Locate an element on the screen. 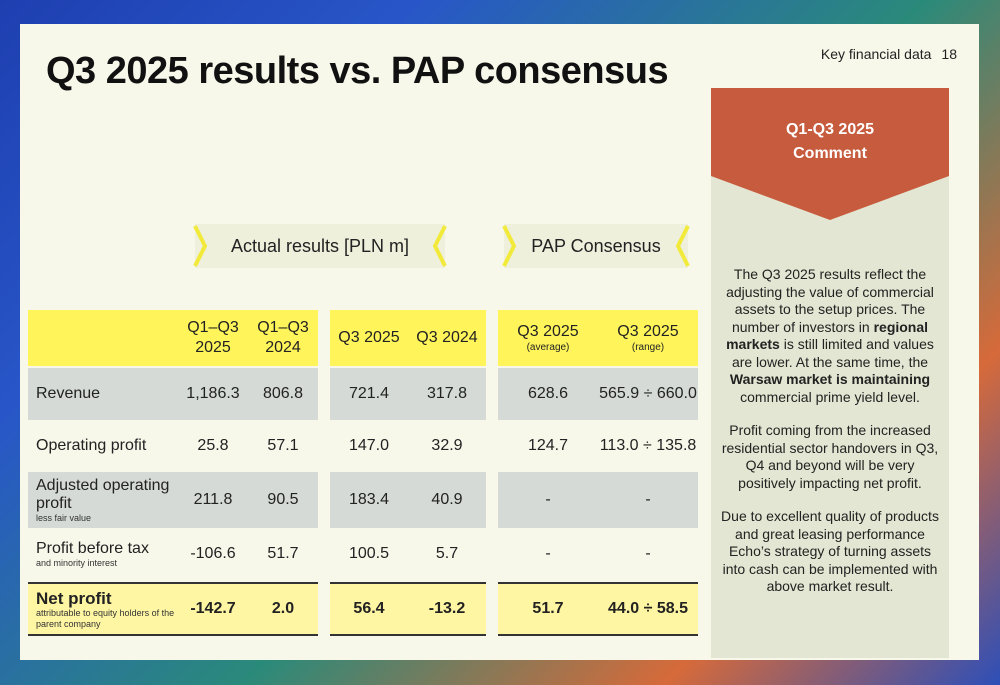 The image size is (1000, 685). cell: -142.7 is located at coordinates (213, 608).